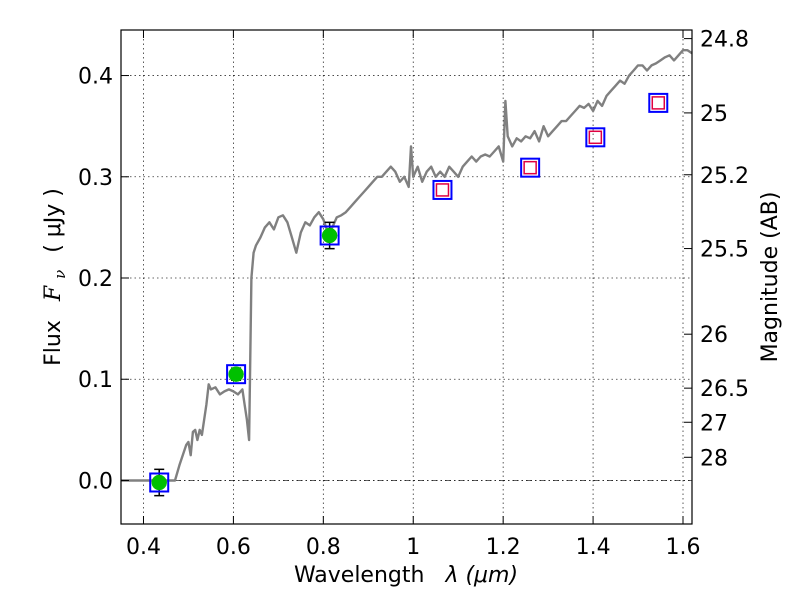 Image resolution: width=800 pixels, height=600 pixels. Describe the element at coordinates (724, 176) in the screenshot. I see `y2-tick-label: 25.2` at that location.